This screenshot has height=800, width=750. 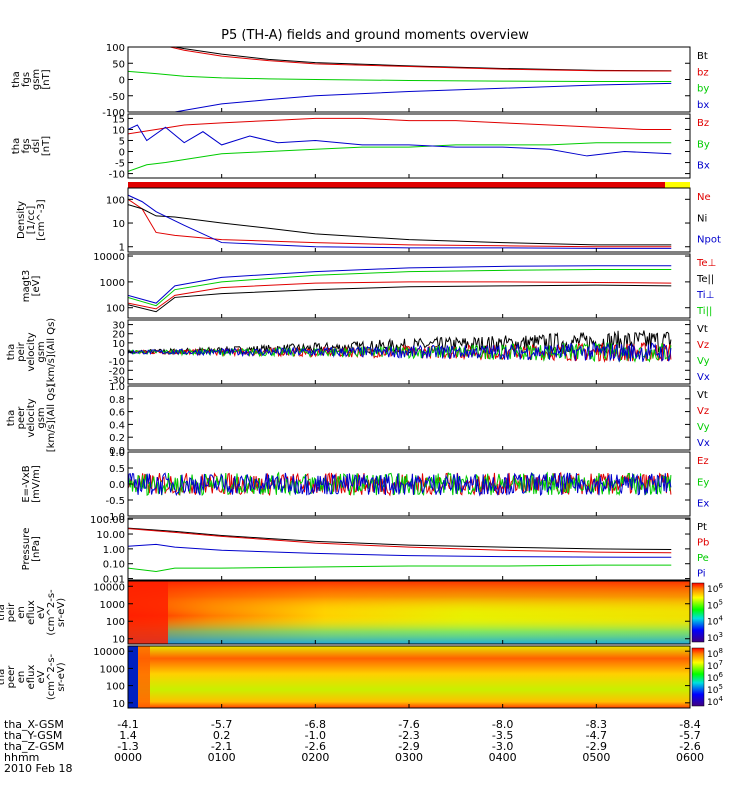 I want to click on y-axis-label: magt3 [eV], so click(x=31, y=286).